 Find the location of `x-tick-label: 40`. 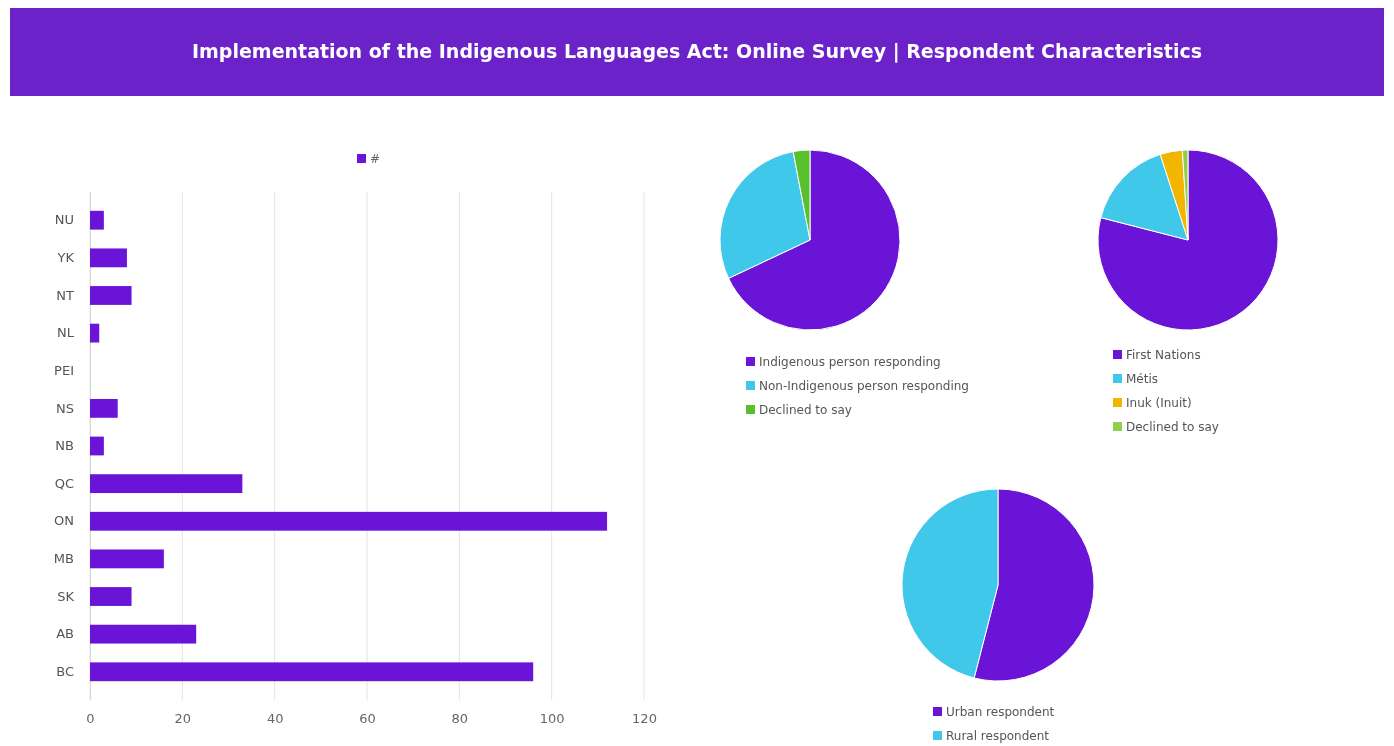

x-tick-label: 40 is located at coordinates (275, 719).